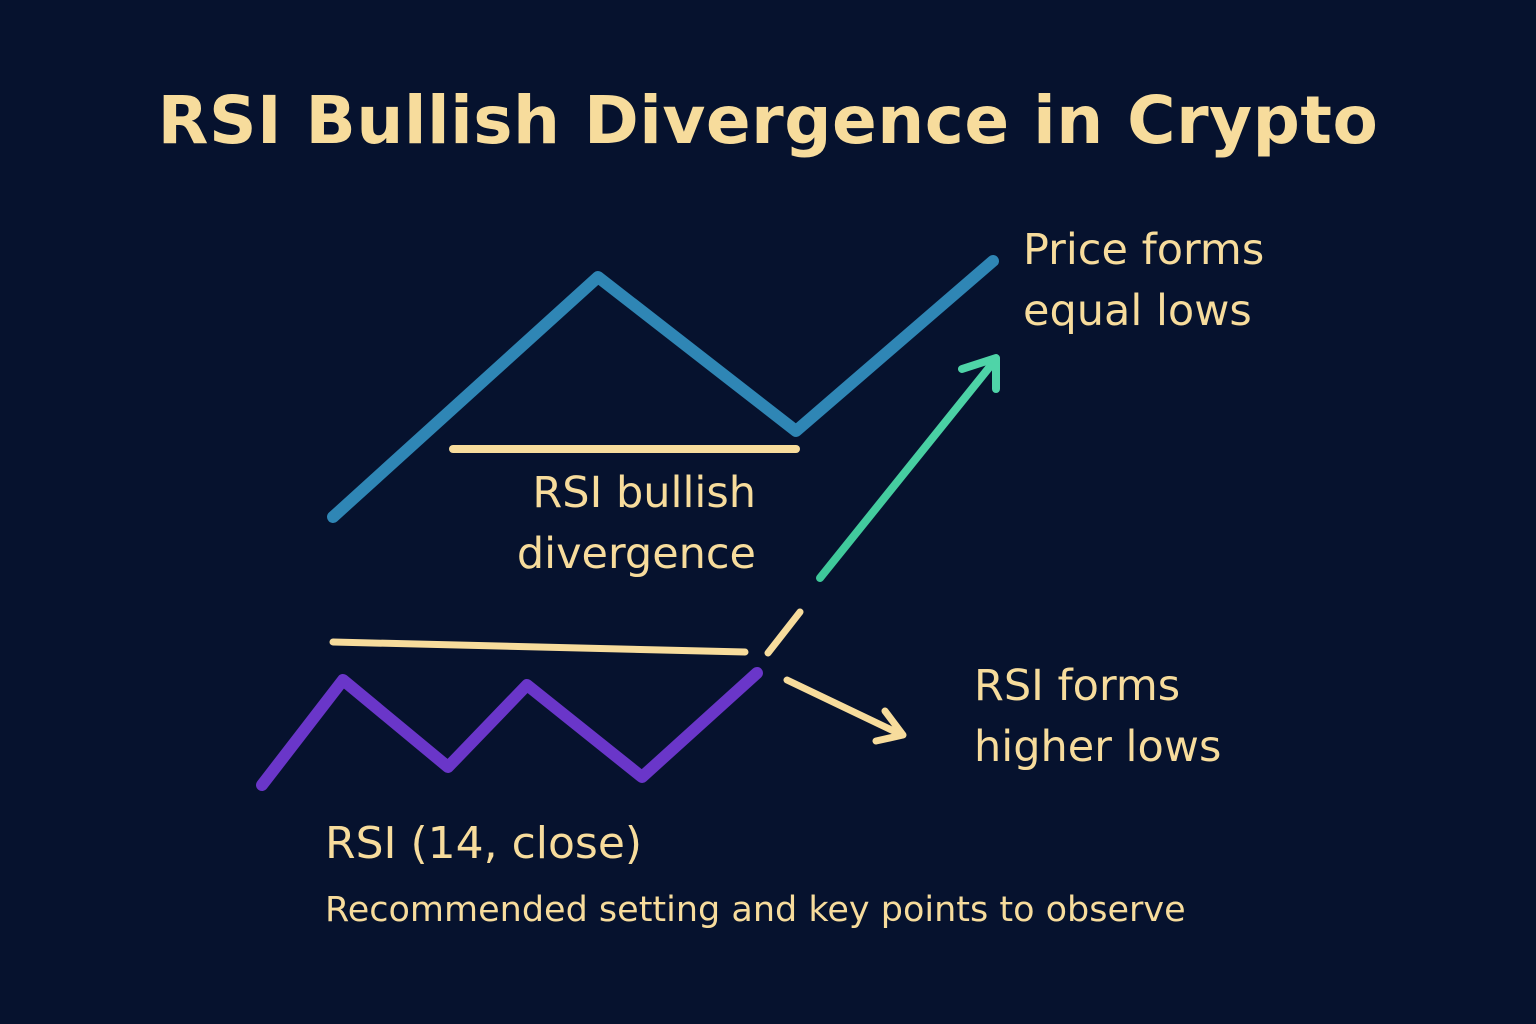 The width and height of the screenshot is (1536, 1024). I want to click on page-title: RSI Bullish Divergence in Crypto, so click(768, 120).